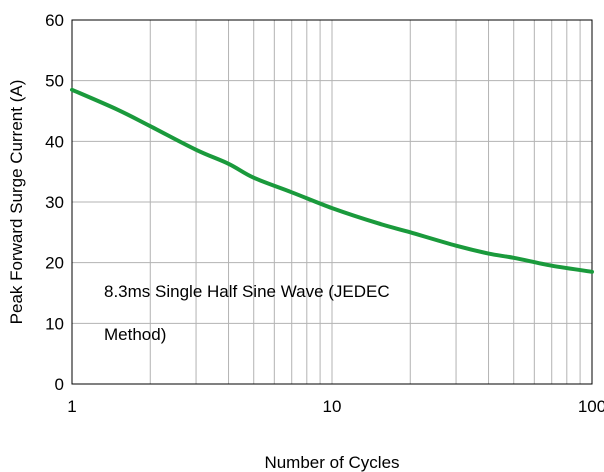  What do you see at coordinates (135, 334) in the screenshot?
I see `annotation-line: Method)` at bounding box center [135, 334].